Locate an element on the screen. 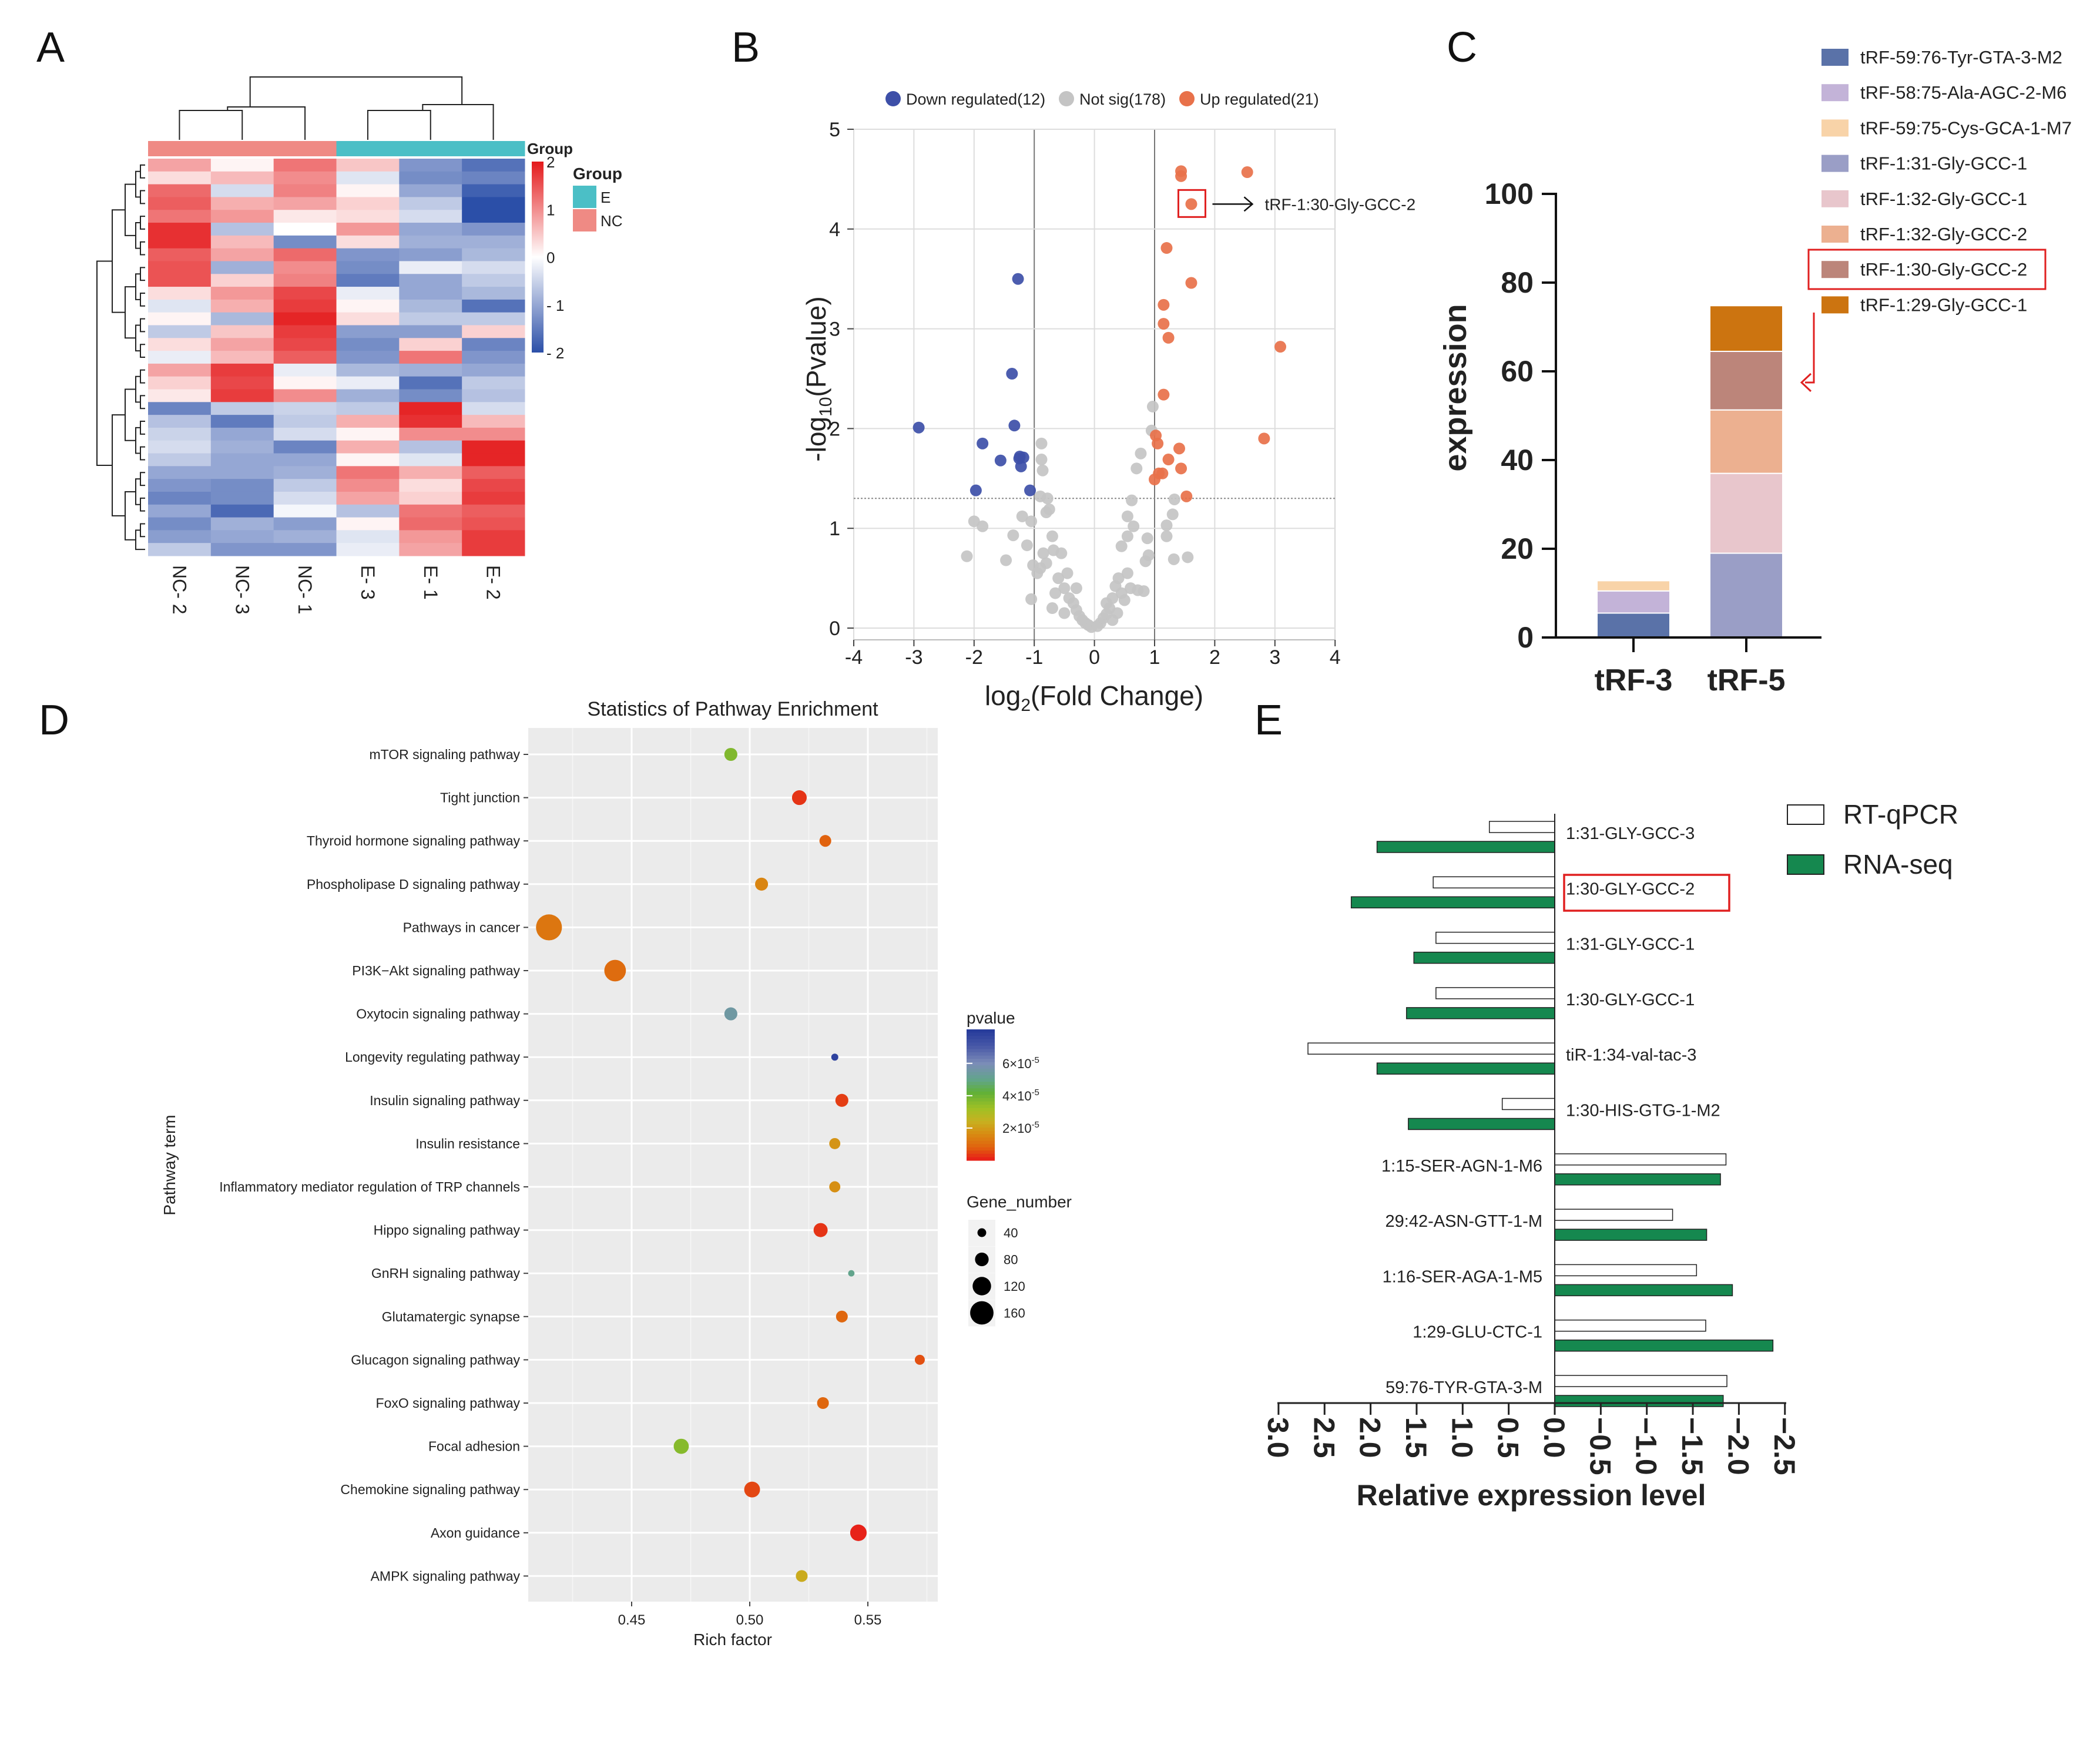  y-tick-label: 80 is located at coordinates (1517, 282).